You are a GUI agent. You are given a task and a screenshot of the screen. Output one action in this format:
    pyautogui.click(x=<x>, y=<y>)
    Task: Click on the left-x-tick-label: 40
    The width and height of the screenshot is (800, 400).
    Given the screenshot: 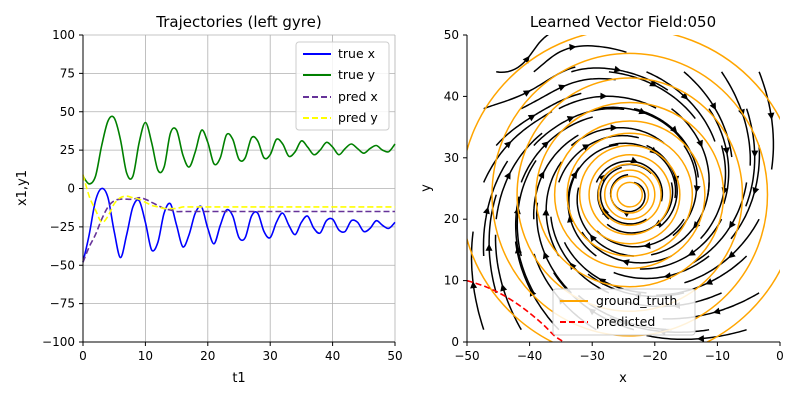 What is the action you would take?
    pyautogui.click(x=332, y=356)
    